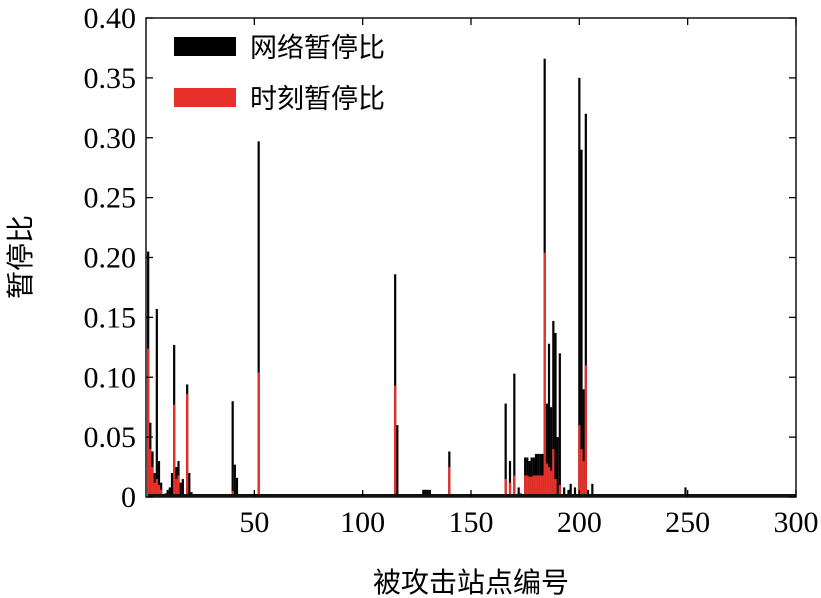 The image size is (821, 598). Describe the element at coordinates (110, 78) in the screenshot. I see `y-tick-label: 0.35` at that location.